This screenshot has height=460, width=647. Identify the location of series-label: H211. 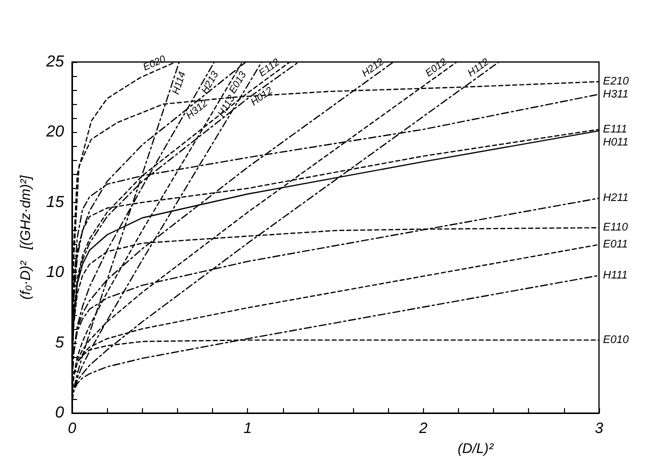
(615, 198).